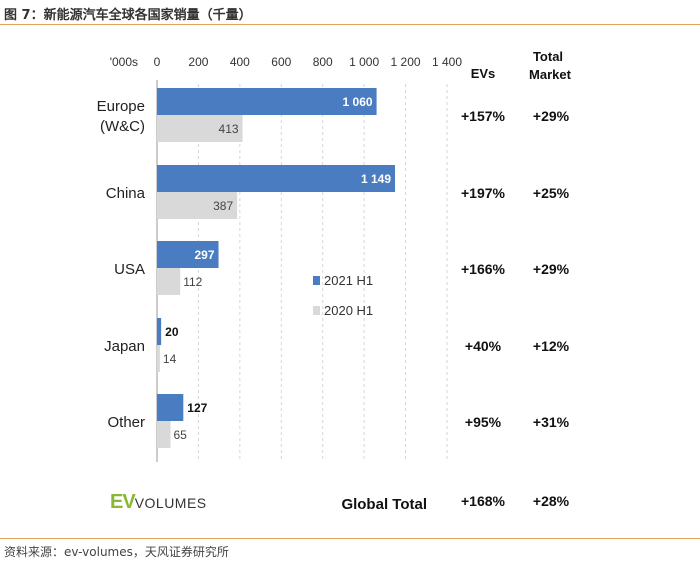  Describe the element at coordinates (483, 116) in the screenshot. I see `growth-value: +157%` at that location.